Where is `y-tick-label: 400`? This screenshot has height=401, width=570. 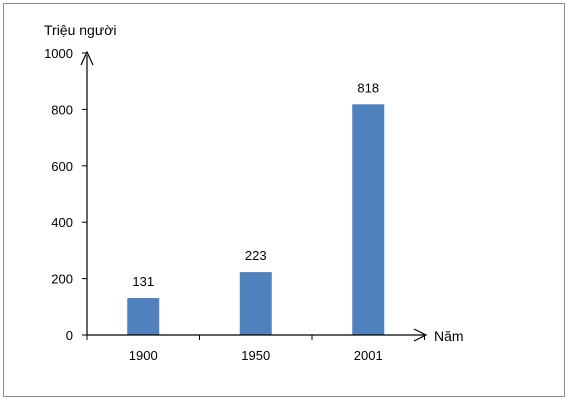
y-tick-label: 400 is located at coordinates (62, 222).